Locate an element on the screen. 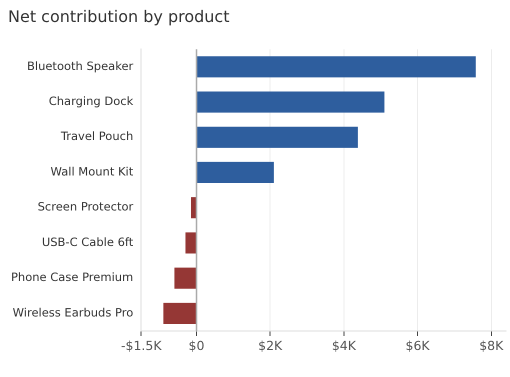 Image resolution: width=510 pixels, height=377 pixels. x-tick-label: $4K is located at coordinates (344, 345).